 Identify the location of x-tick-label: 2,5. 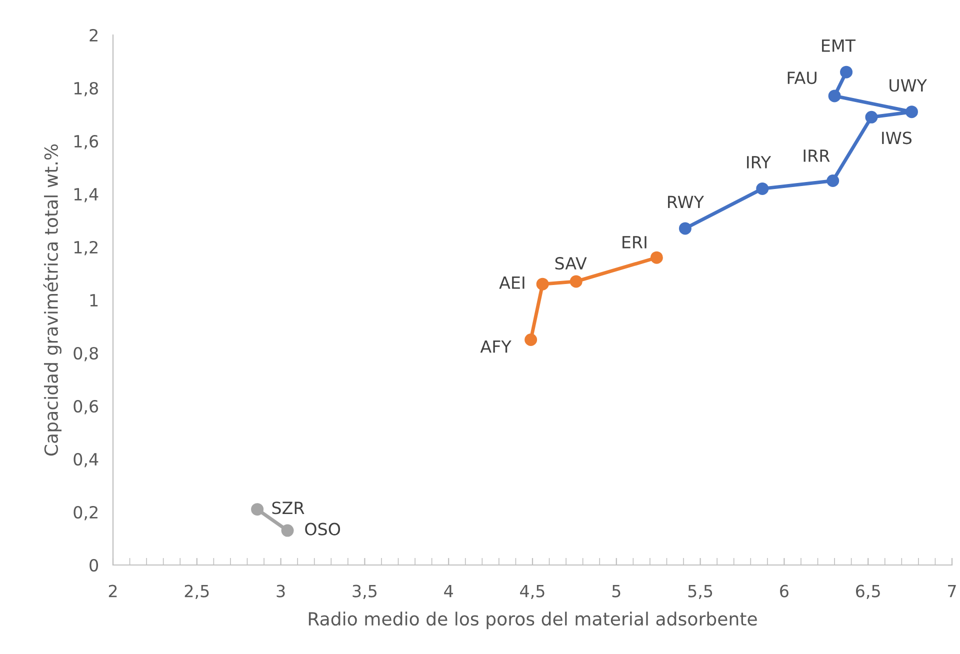
(196, 592).